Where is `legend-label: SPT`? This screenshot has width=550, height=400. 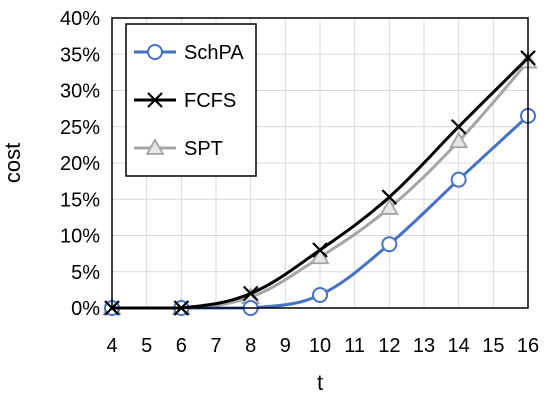
legend-label: SPT is located at coordinates (203, 149).